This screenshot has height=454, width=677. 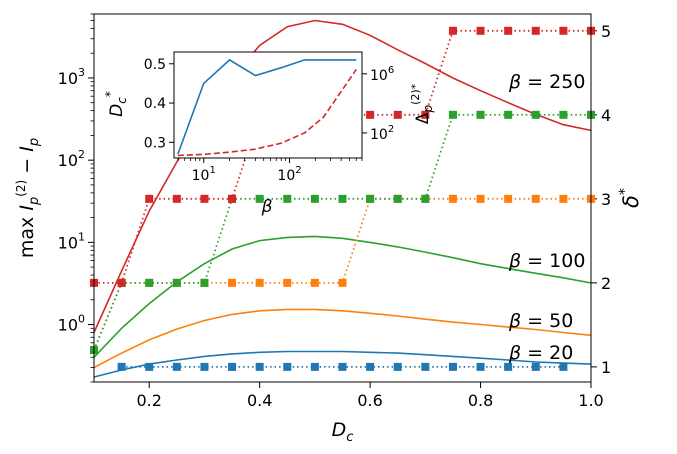 I want to click on inset-y-left-tick-label: 0.5, so click(x=155, y=65).